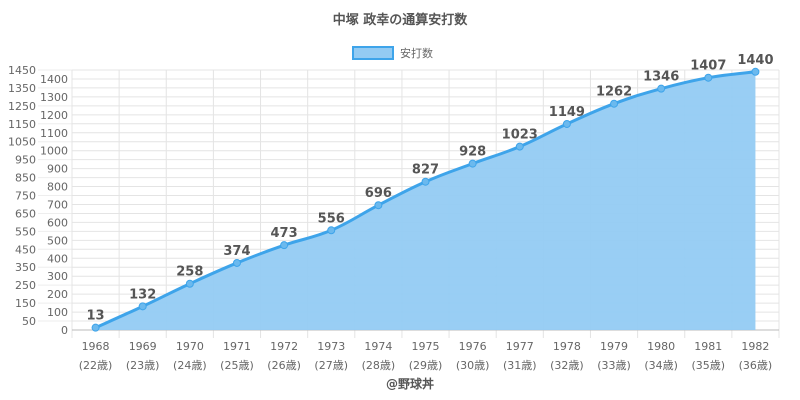 Image resolution: width=800 pixels, height=400 pixels. I want to click on y-tick-label: 400, so click(57, 258).